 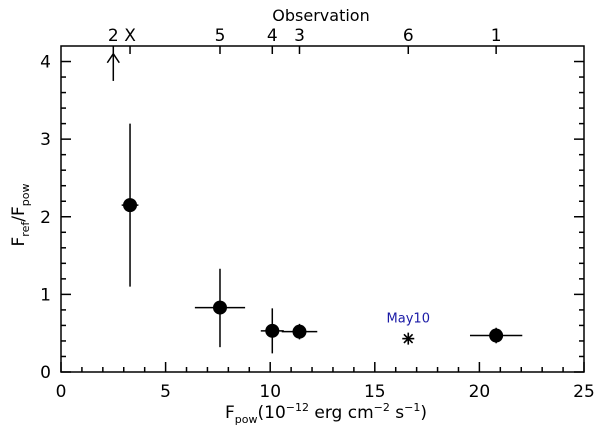 I want to click on y-tick-label: 0, so click(x=45, y=373).